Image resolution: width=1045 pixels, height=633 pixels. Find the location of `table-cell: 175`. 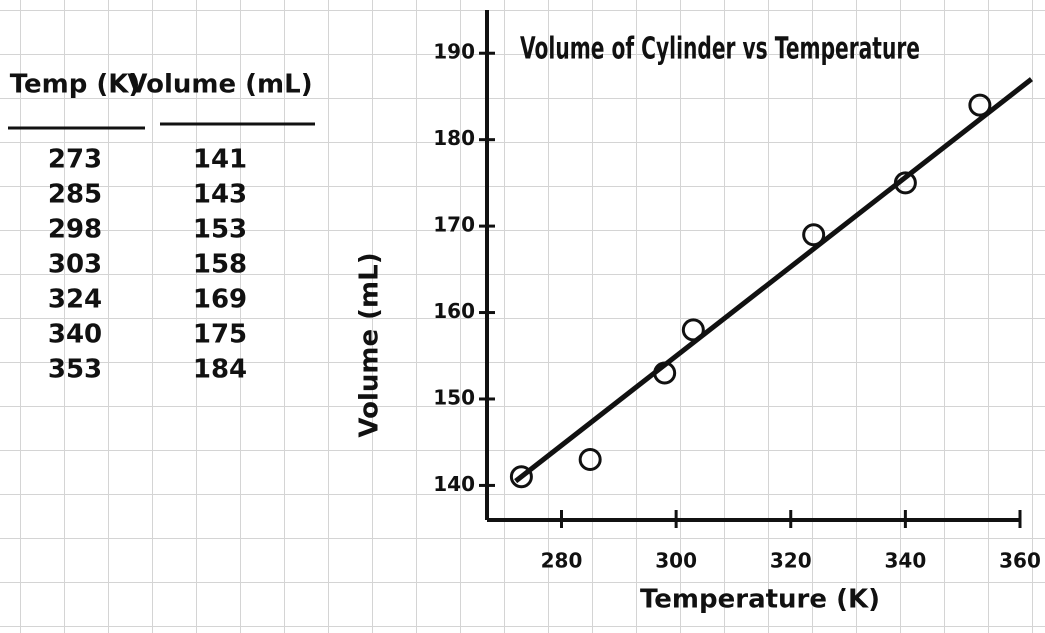

table-cell: 175 is located at coordinates (220, 335).